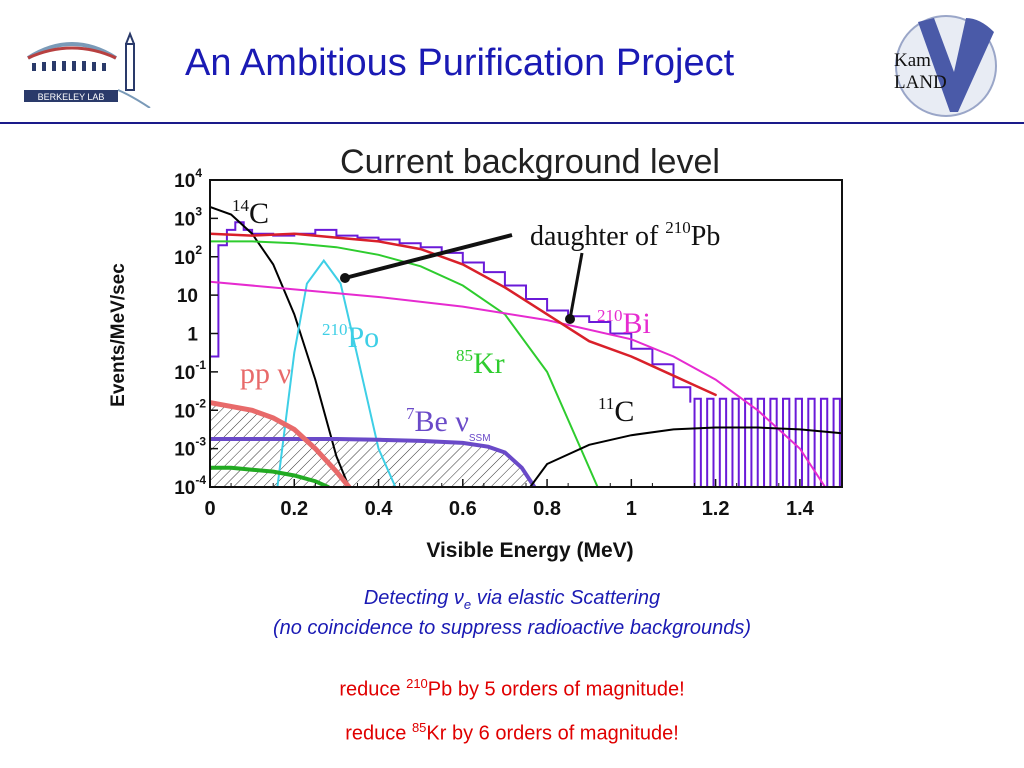 The image size is (1024, 768). Describe the element at coordinates (187, 296) in the screenshot. I see `y-tick-label: 10` at that location.